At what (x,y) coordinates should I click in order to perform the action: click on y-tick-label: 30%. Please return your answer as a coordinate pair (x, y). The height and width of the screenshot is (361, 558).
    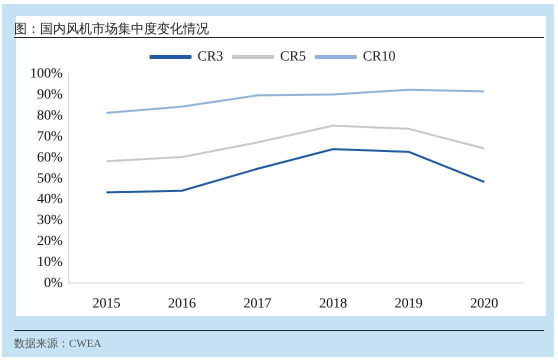
    Looking at the image, I should click on (49, 220).